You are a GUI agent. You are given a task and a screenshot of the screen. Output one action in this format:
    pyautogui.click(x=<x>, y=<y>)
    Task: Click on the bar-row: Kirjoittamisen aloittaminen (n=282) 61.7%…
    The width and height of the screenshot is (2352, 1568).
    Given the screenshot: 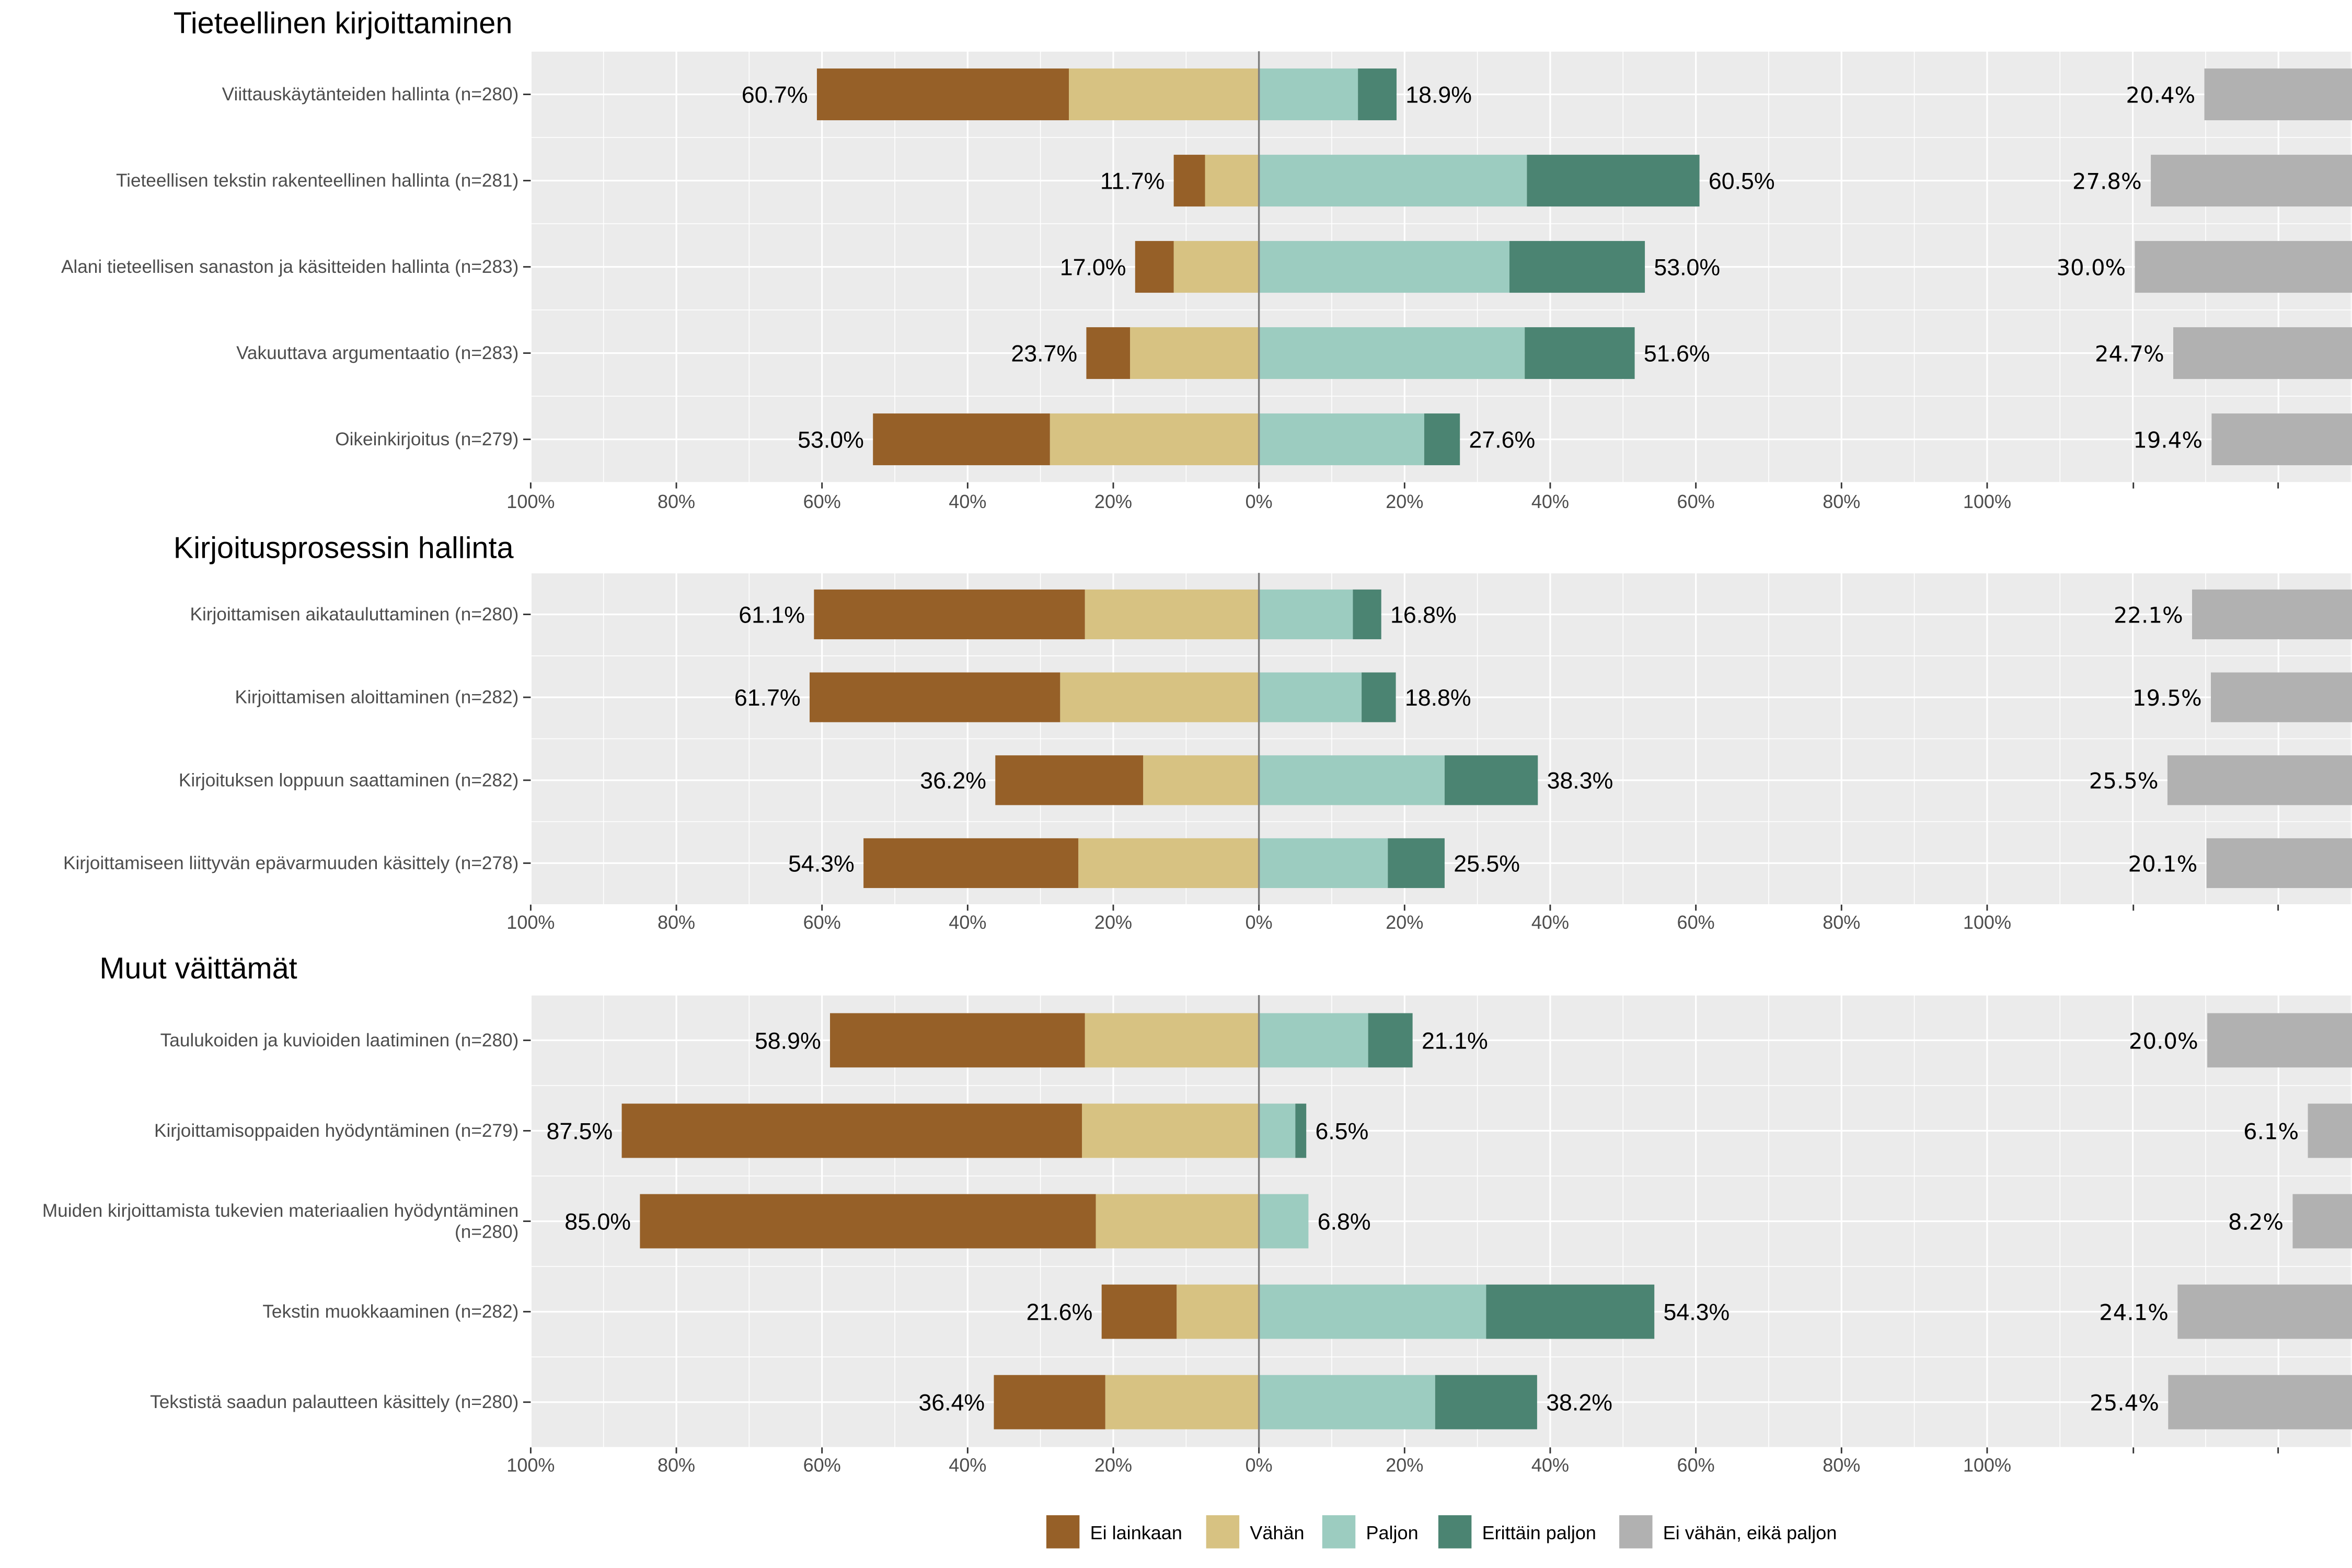 What is the action you would take?
    pyautogui.click(x=1293, y=697)
    